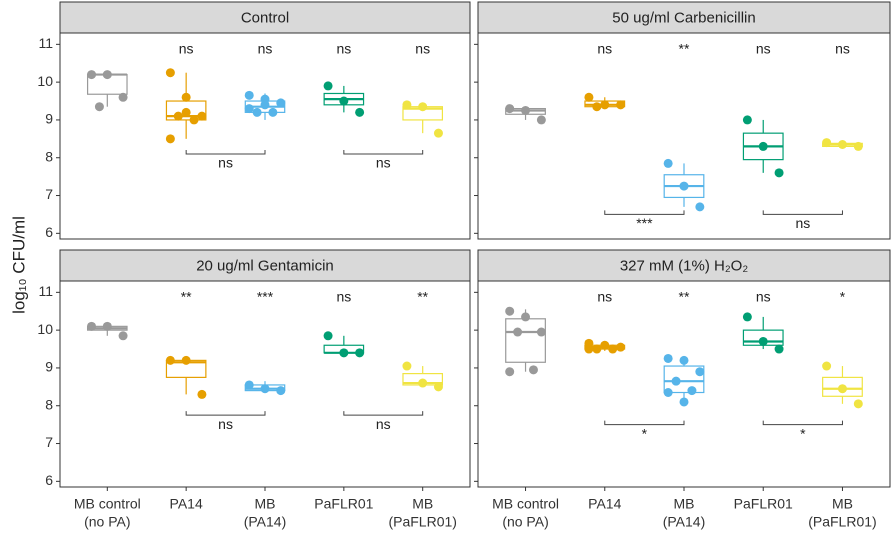 Image resolution: width=893 pixels, height=543 pixels. I want to click on y-tick-label: 11, so click(45, 291).